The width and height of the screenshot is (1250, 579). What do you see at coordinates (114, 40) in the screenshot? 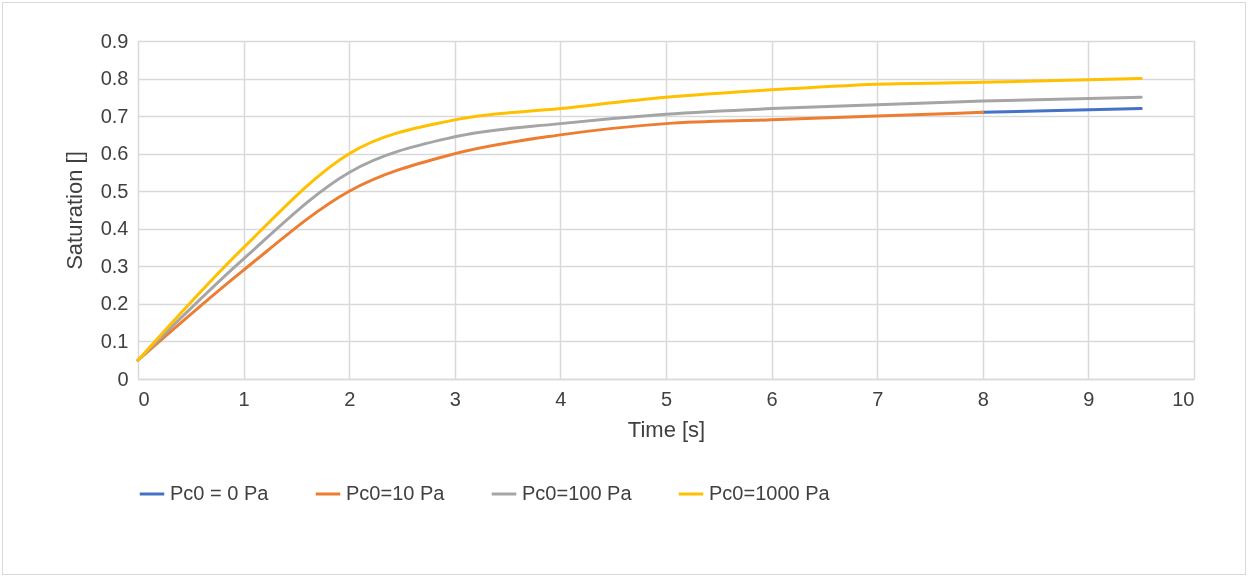
I see `y-tick-label: 0.9` at bounding box center [114, 40].